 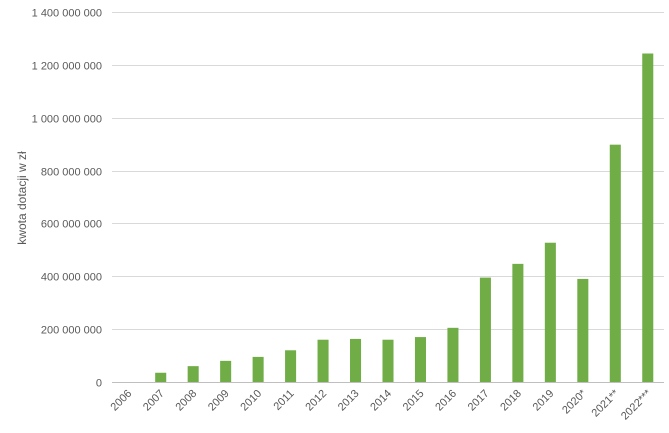 I want to click on bar-2013, so click(x=356, y=360).